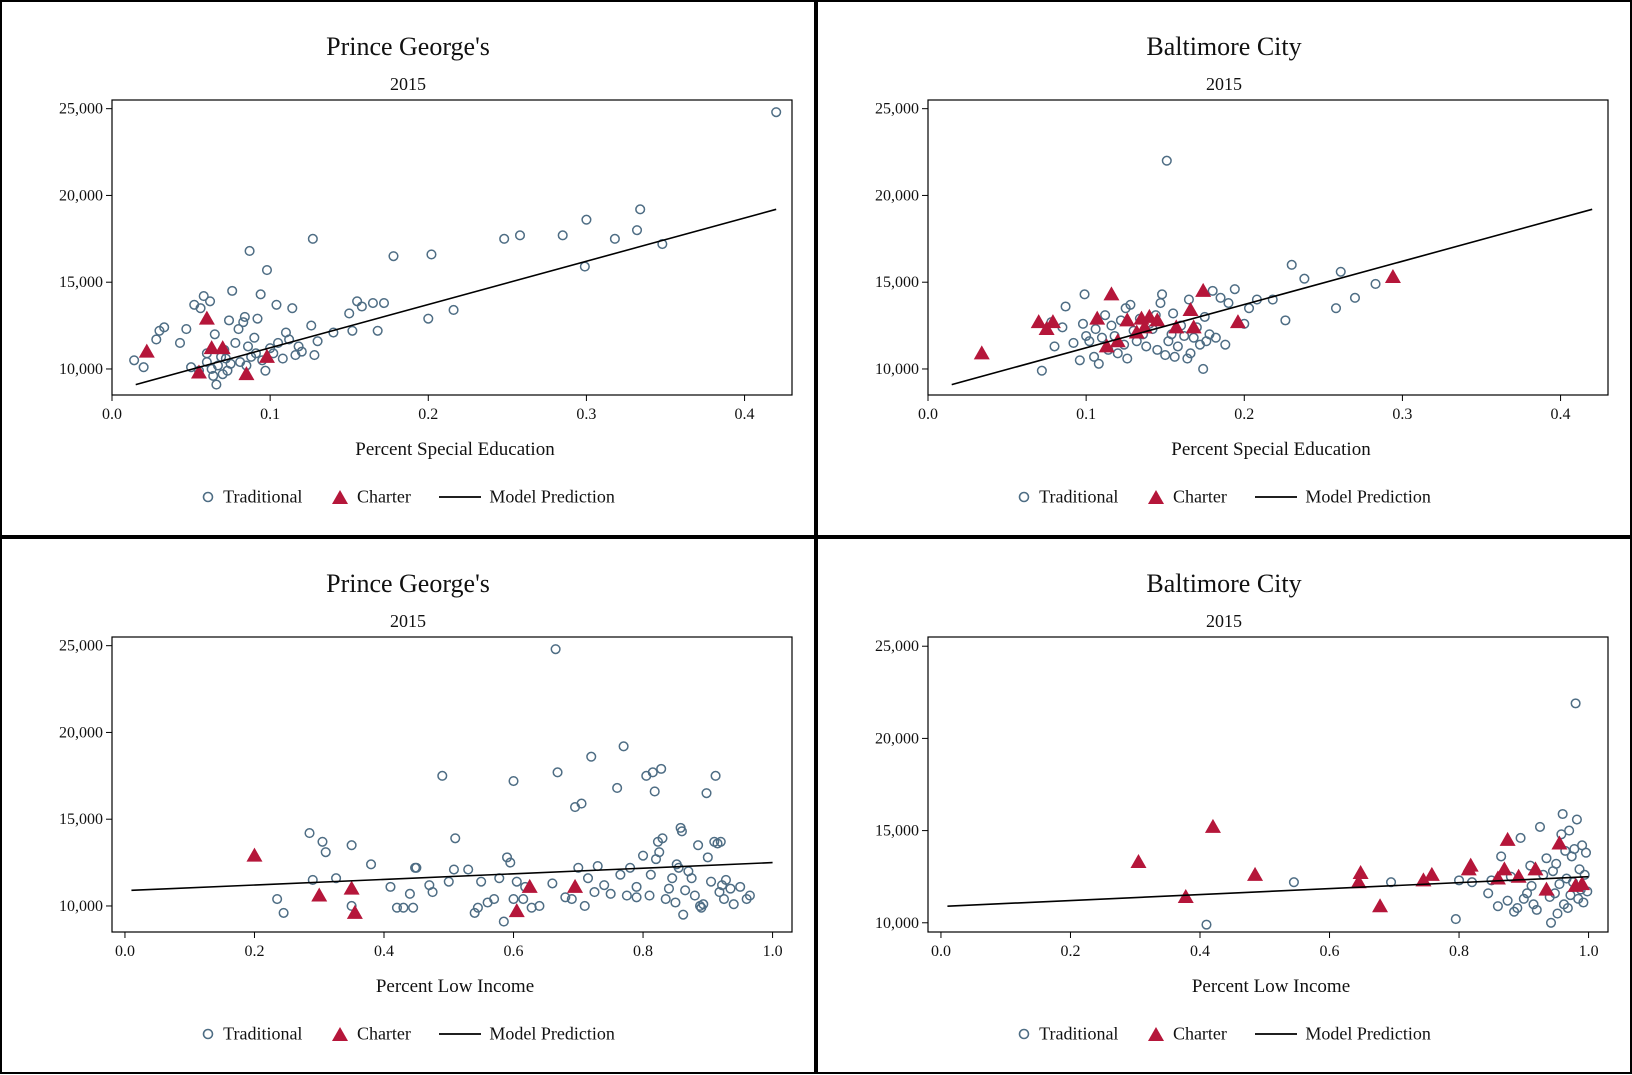 Image resolution: width=1632 pixels, height=1075 pixels. Describe the element at coordinates (773, 951) in the screenshot. I see `x-tick-label: 1.0` at that location.